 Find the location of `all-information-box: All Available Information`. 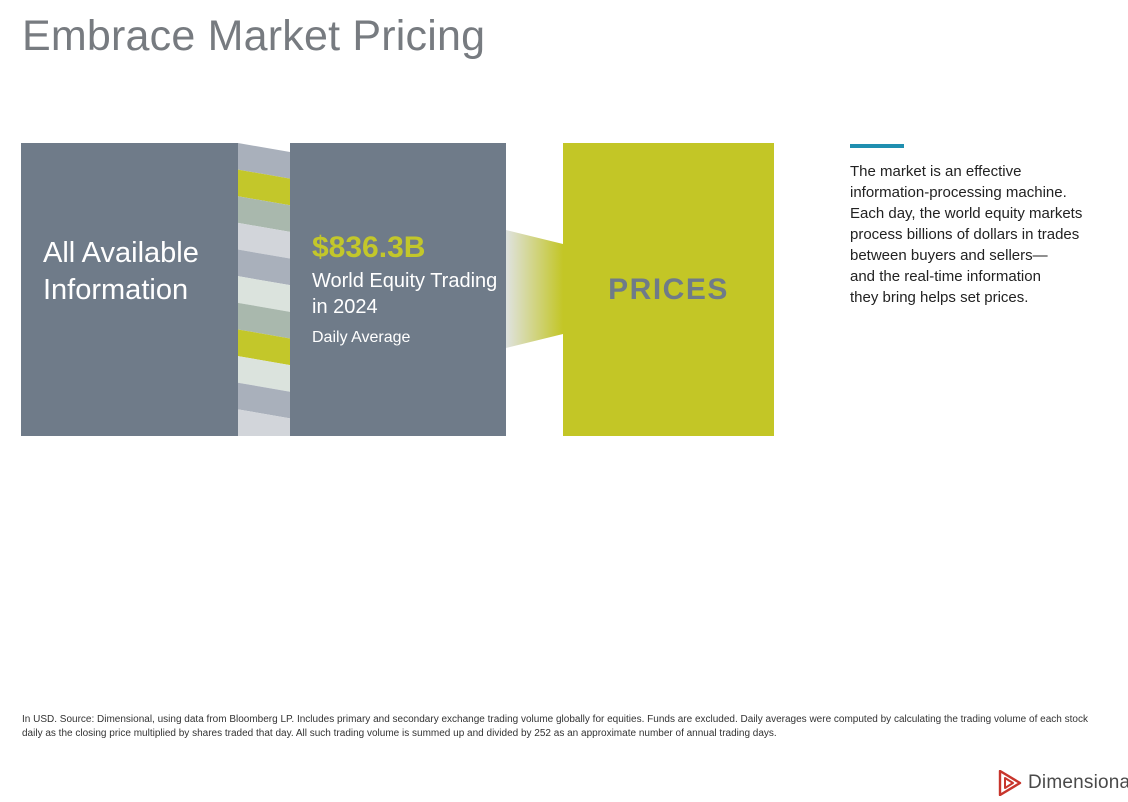

all-information-box: All Available Information is located at coordinates (129, 289).